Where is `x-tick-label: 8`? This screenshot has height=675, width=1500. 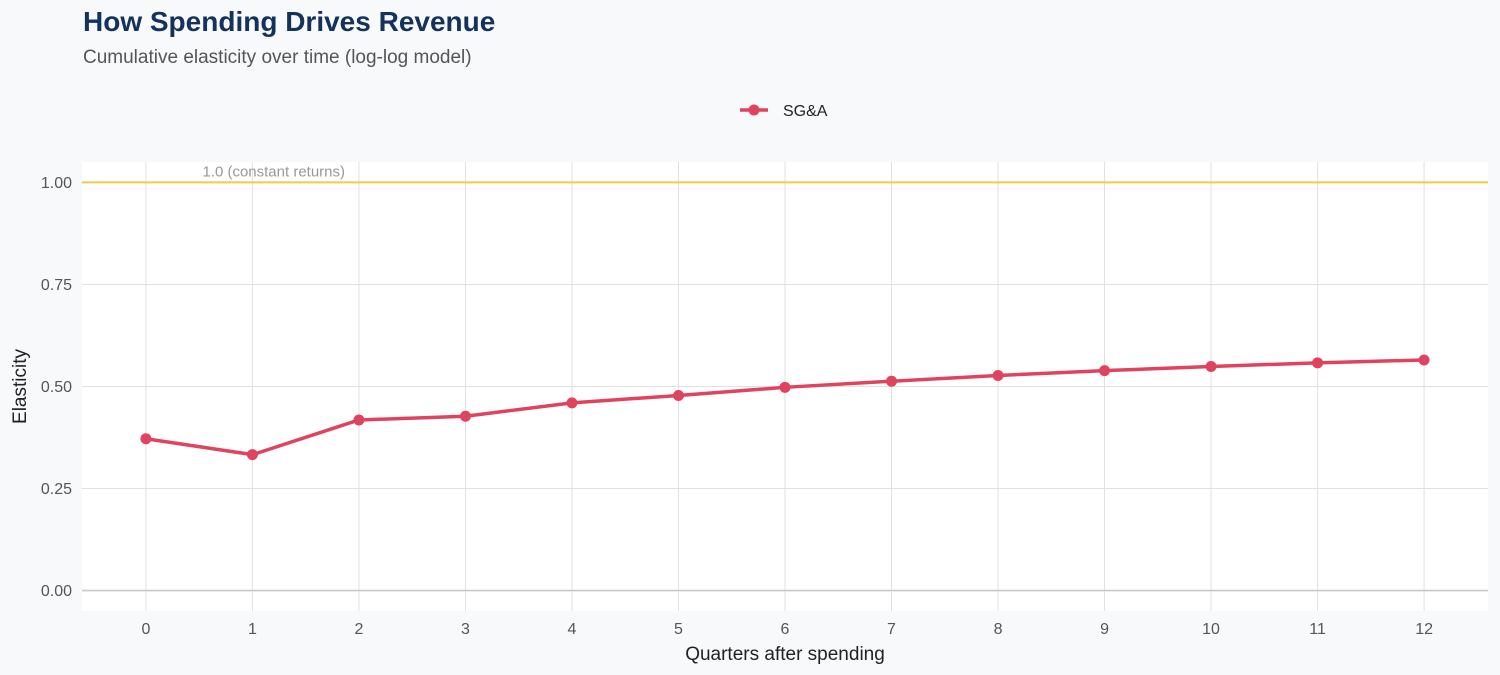
x-tick-label: 8 is located at coordinates (998, 629).